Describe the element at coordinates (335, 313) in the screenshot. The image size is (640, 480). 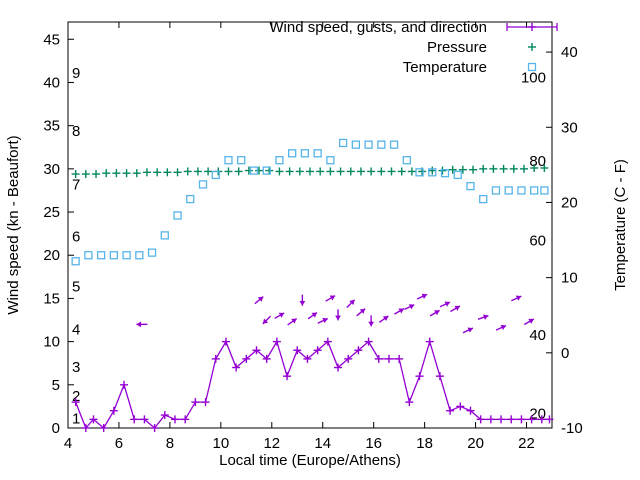
I see `wind-direction-arrows` at that location.